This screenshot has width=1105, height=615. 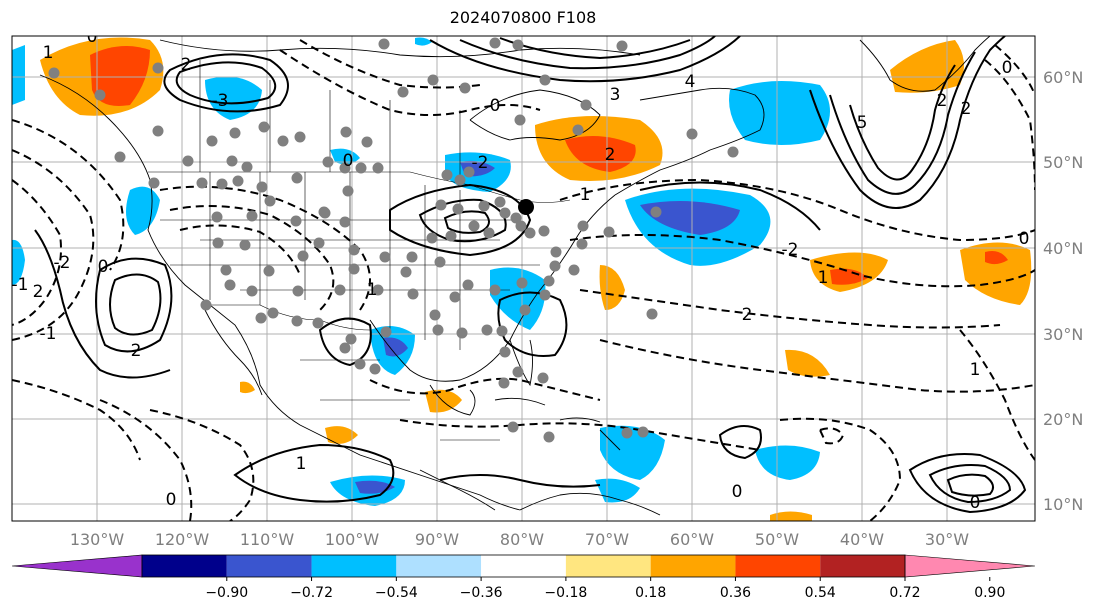 I want to click on contour-atlantic-low-s, so click(x=740, y=442).